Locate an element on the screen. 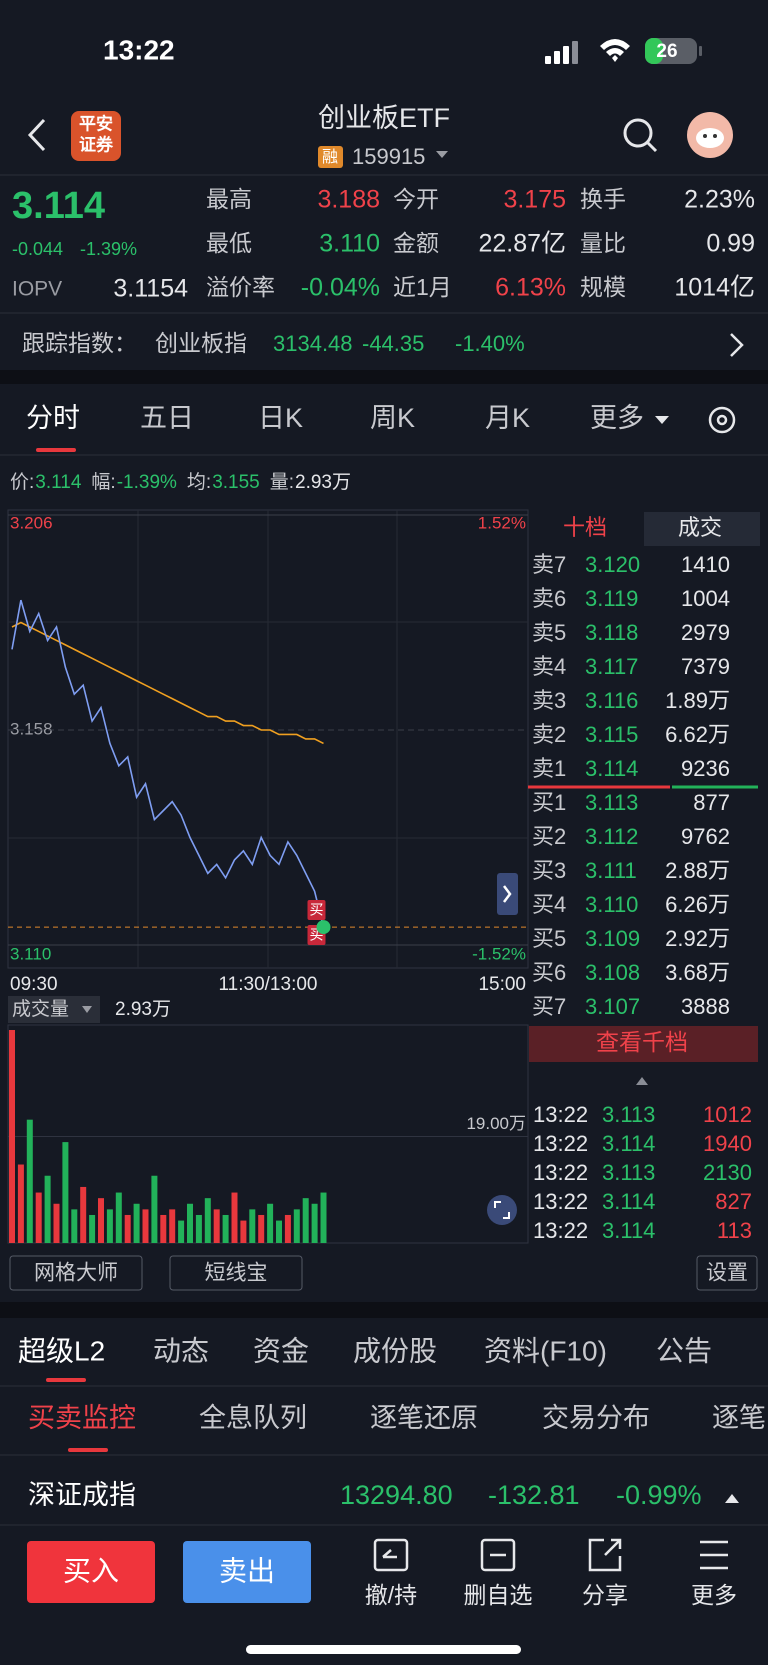  stock-code: 159915 is located at coordinates (388, 156).